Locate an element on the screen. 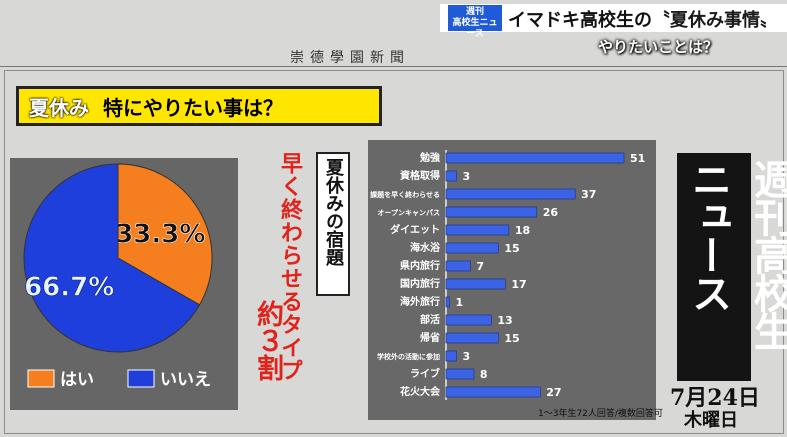 This screenshot has height=437, width=787. bar-value-label-10: 15 is located at coordinates (511, 338).